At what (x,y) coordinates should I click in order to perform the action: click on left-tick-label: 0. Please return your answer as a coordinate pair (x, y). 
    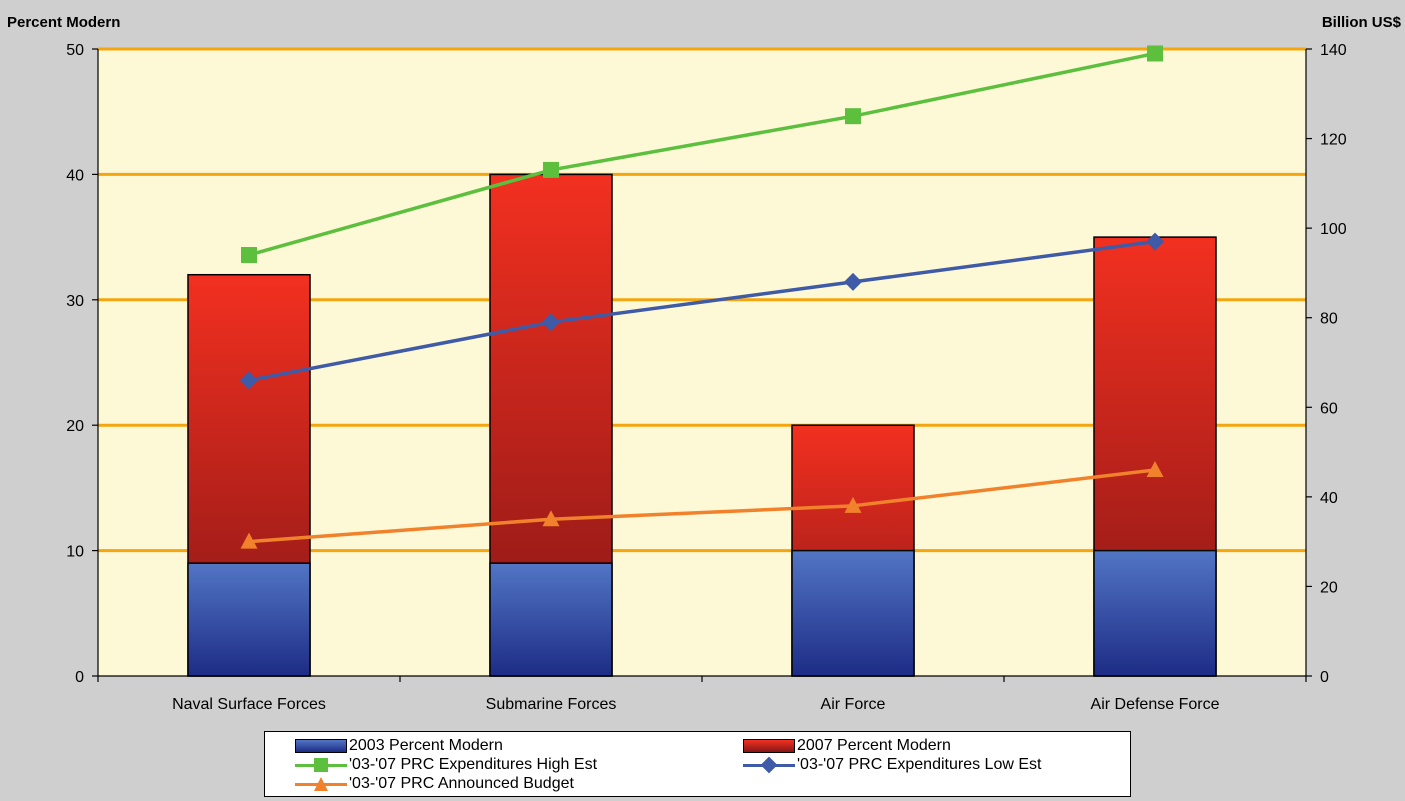
    Looking at the image, I should click on (79, 677).